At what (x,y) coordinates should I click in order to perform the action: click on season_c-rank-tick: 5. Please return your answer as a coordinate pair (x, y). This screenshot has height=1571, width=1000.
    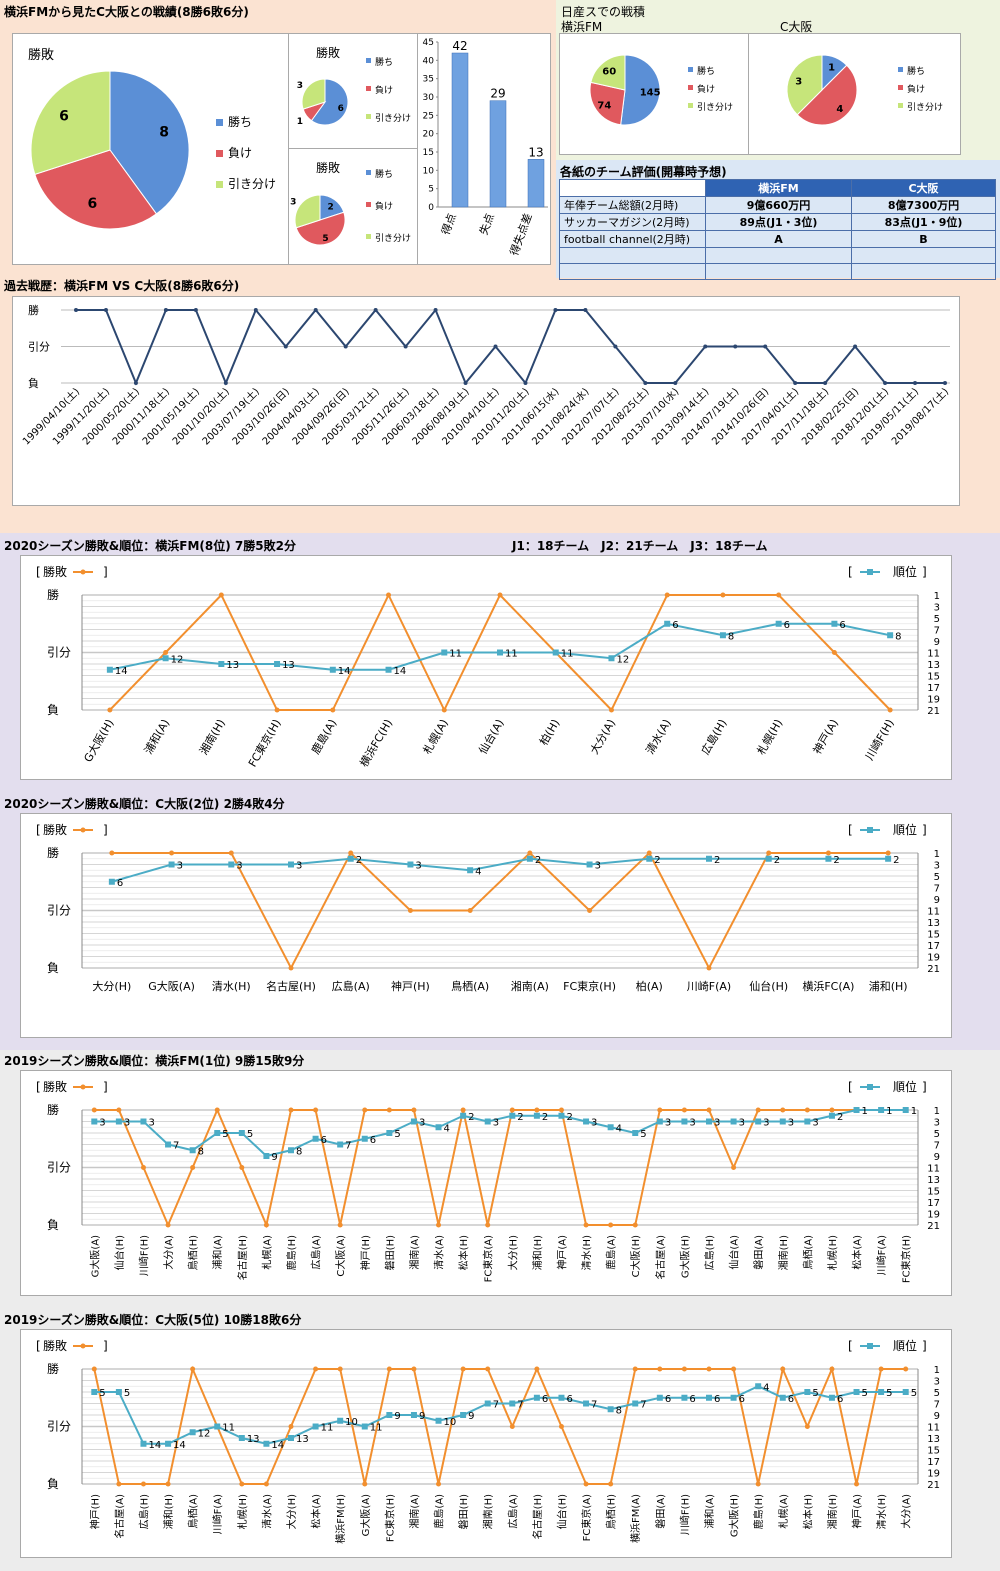
    Looking at the image, I should click on (937, 1134).